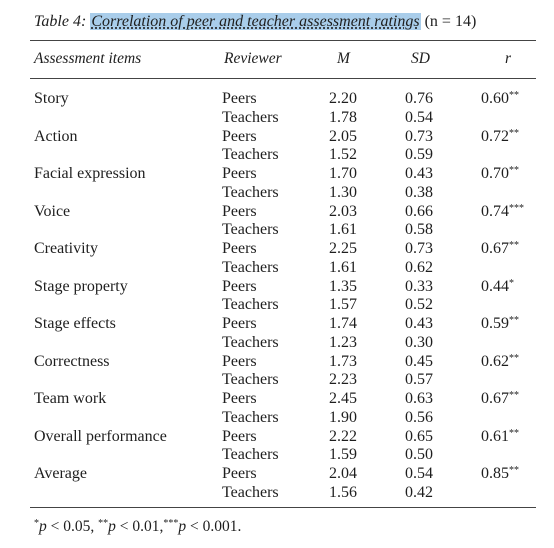  Describe the element at coordinates (419, 417) in the screenshot. I see `sd-teachers: 0.56` at that location.